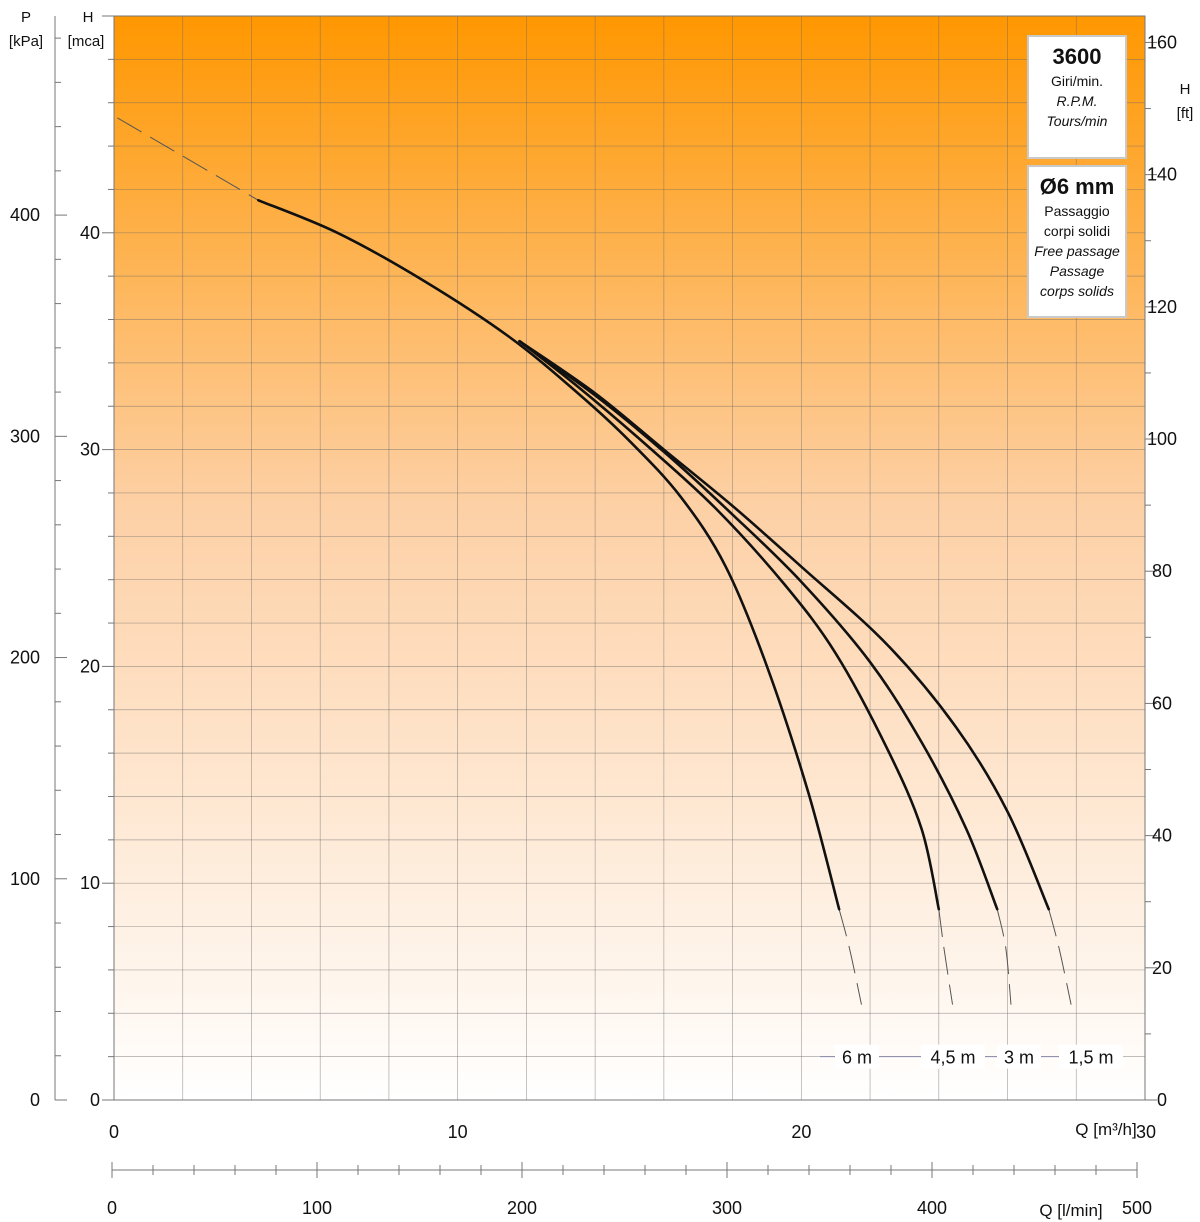  I want to click on ft-tick-label: 80, so click(1162, 571).